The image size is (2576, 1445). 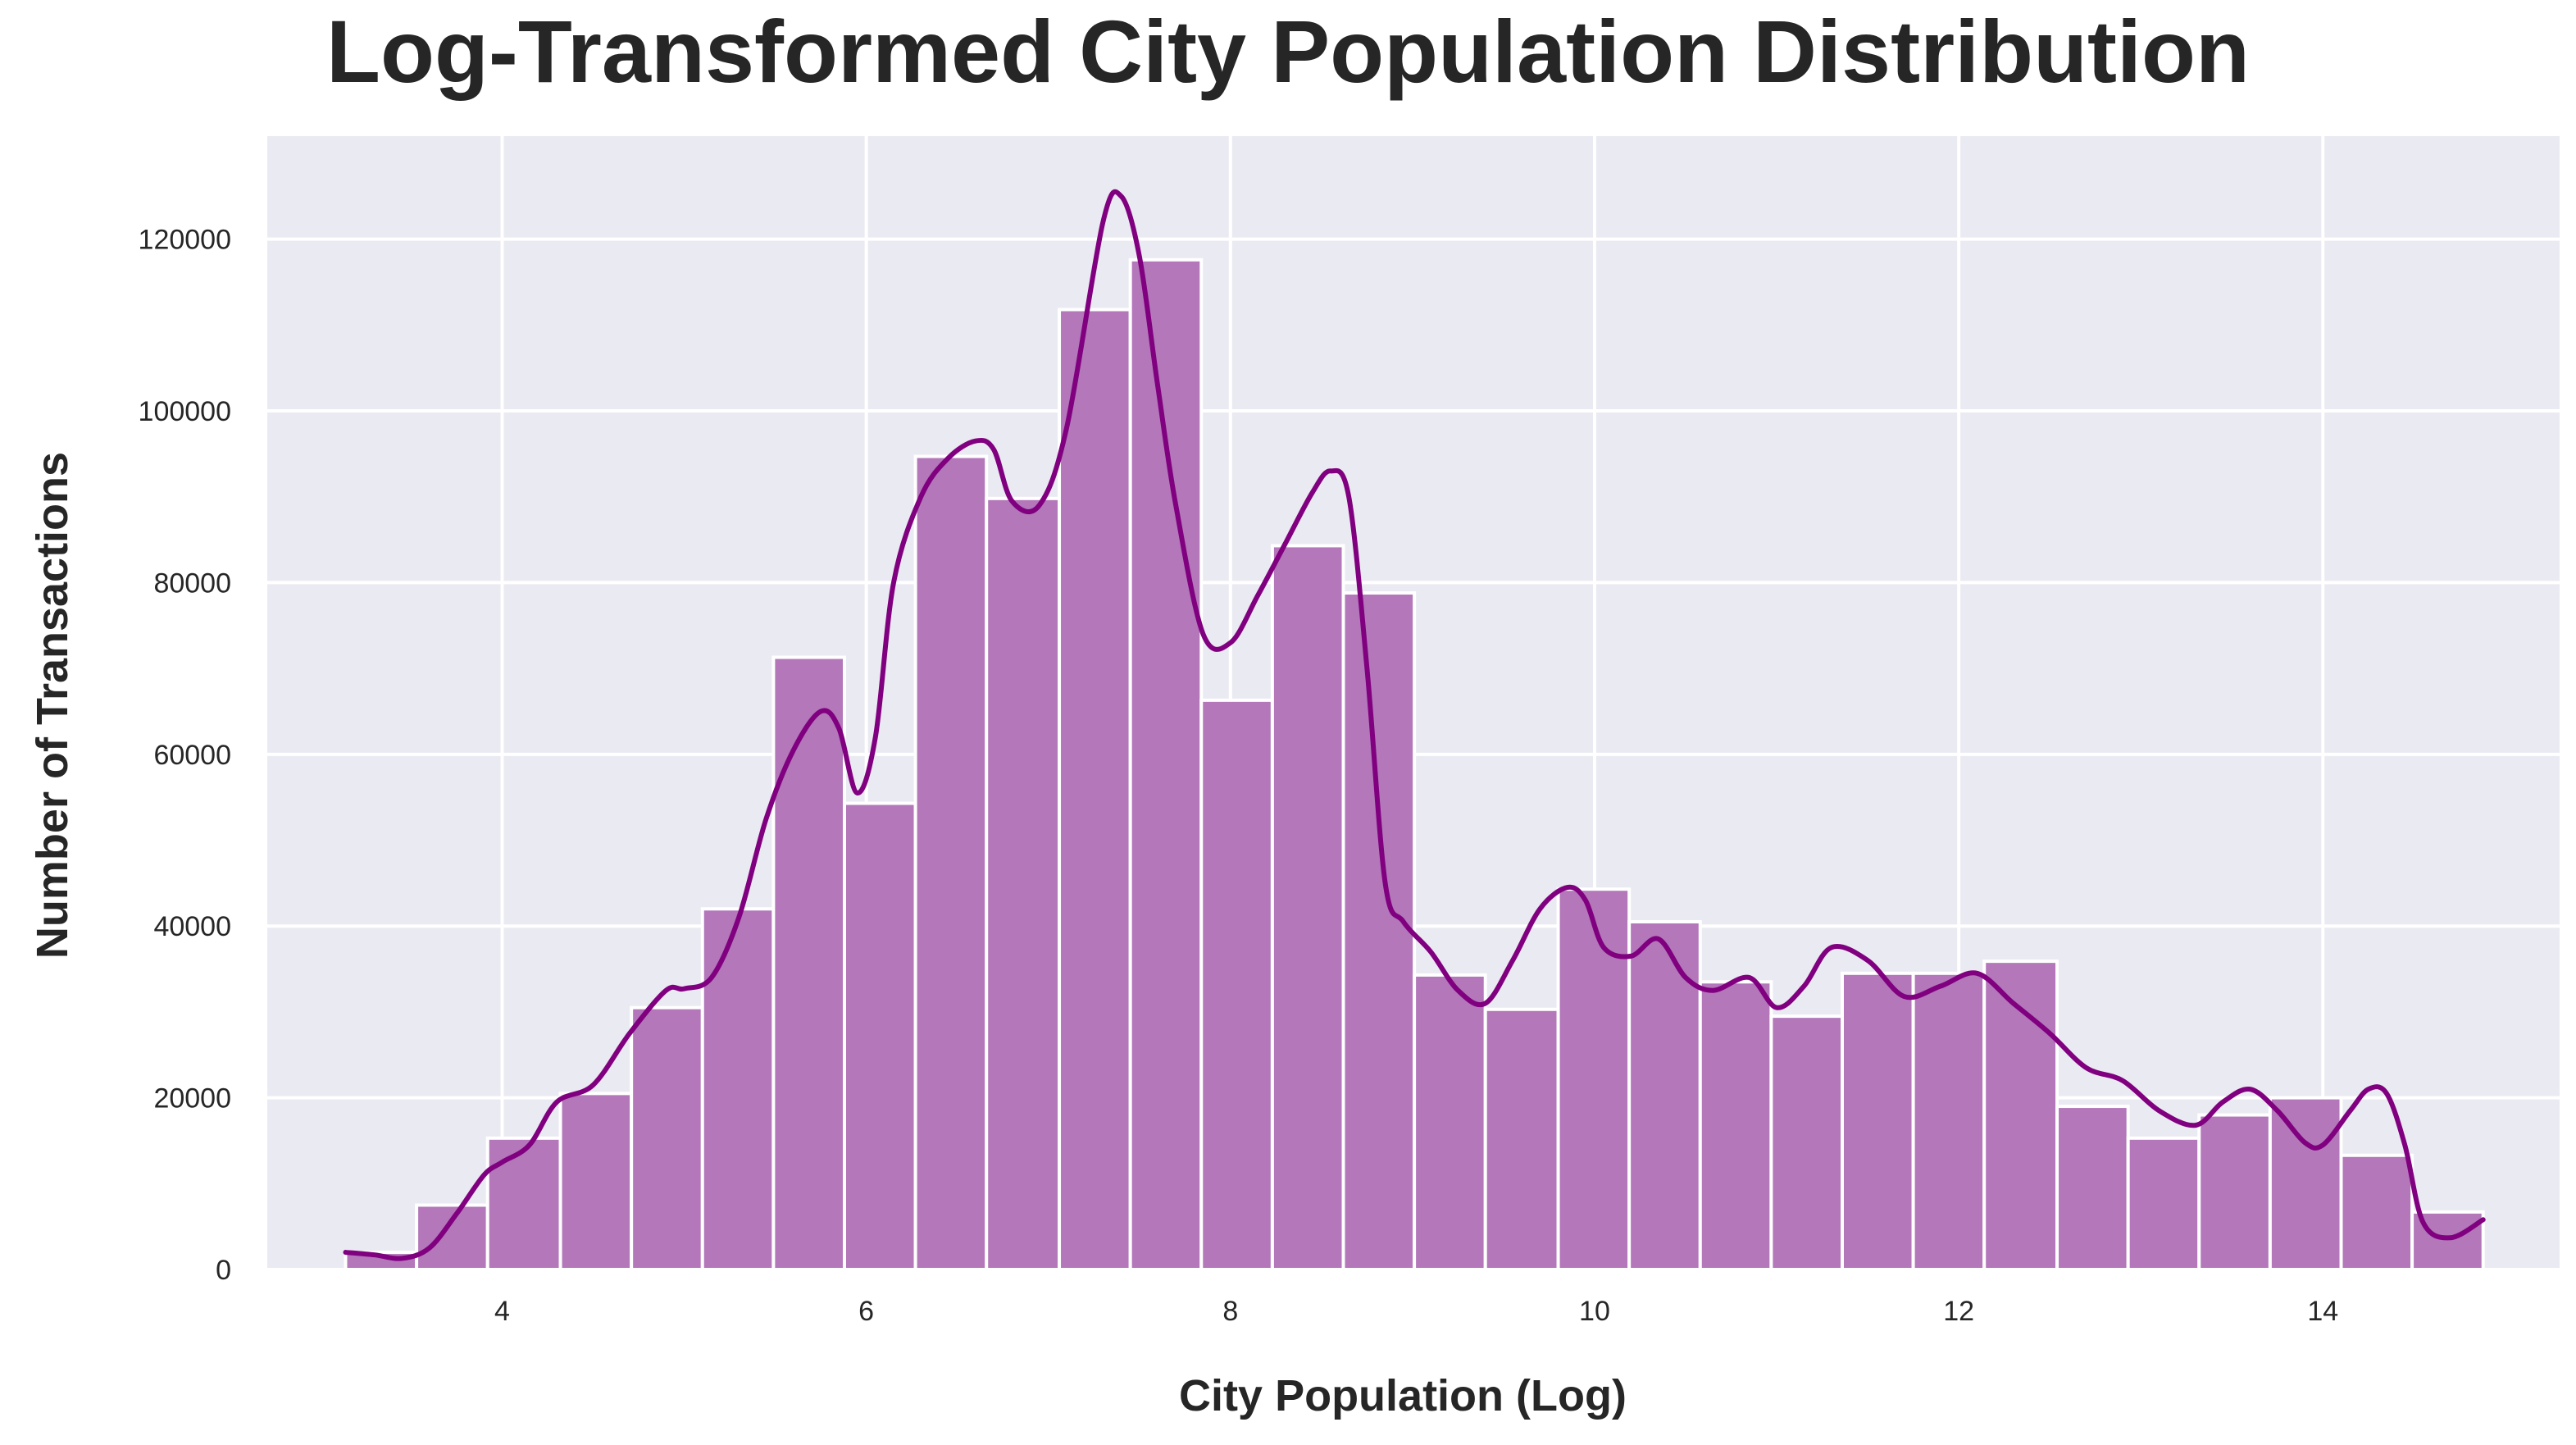 What do you see at coordinates (502, 1311) in the screenshot?
I see `x-tick-label: 4` at bounding box center [502, 1311].